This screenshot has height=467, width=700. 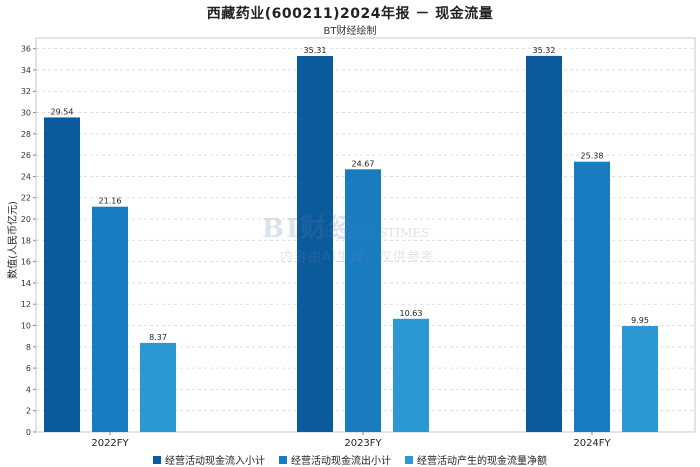 I want to click on y-tick-label: 14, so click(x=26, y=283).